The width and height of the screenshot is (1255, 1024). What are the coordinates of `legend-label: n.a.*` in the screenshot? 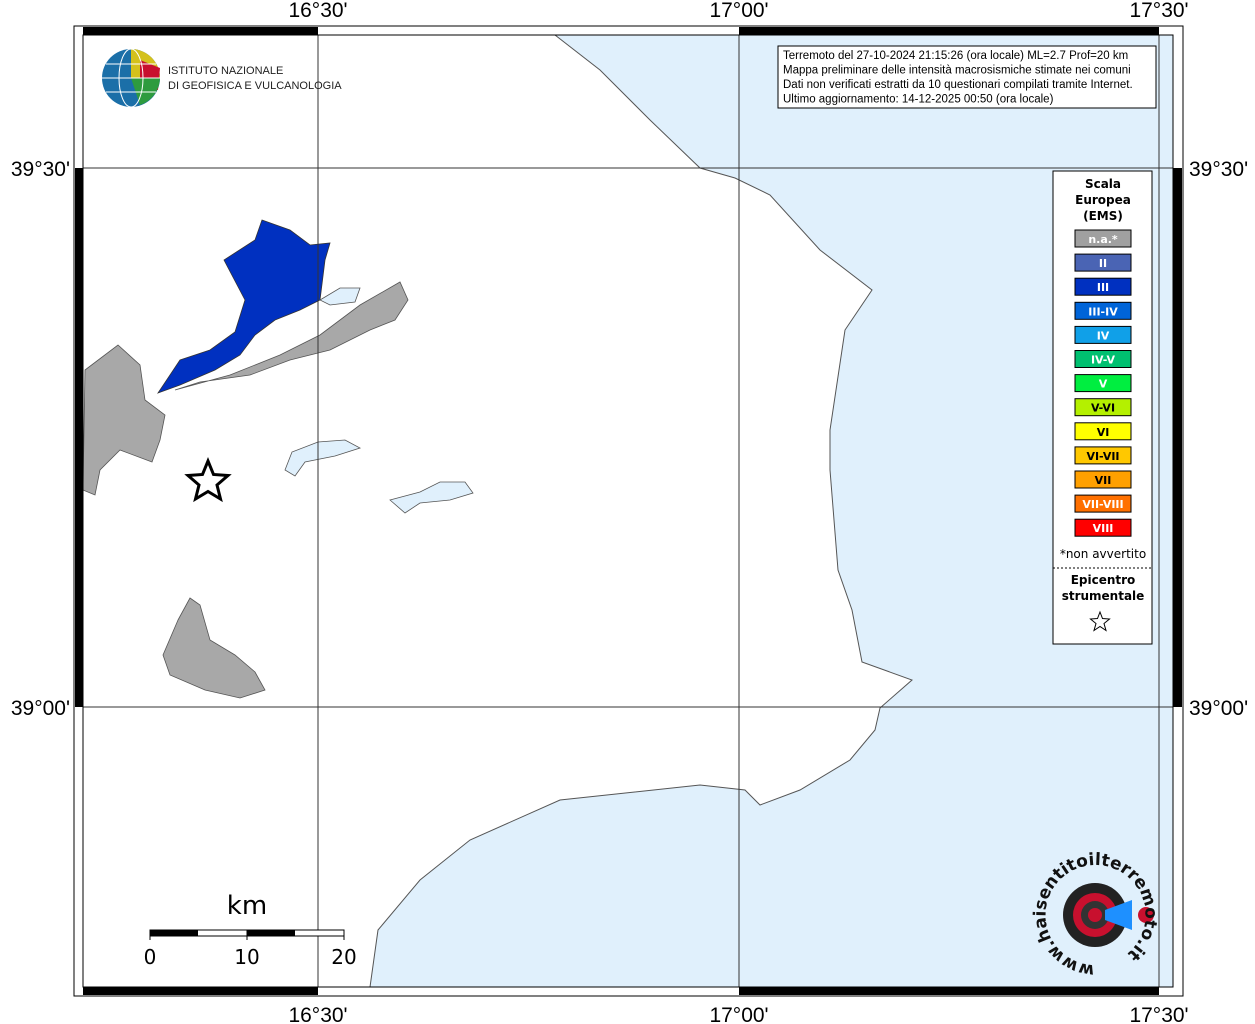 It's located at (1103, 239).